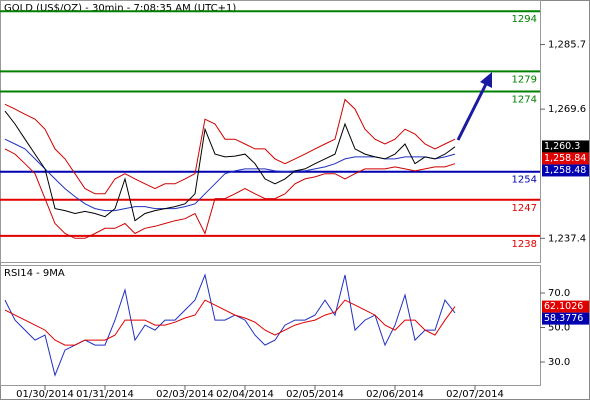 This screenshot has height=404, width=590. What do you see at coordinates (524, 79) in the screenshot?
I see `level-label: 1279` at bounding box center [524, 79].